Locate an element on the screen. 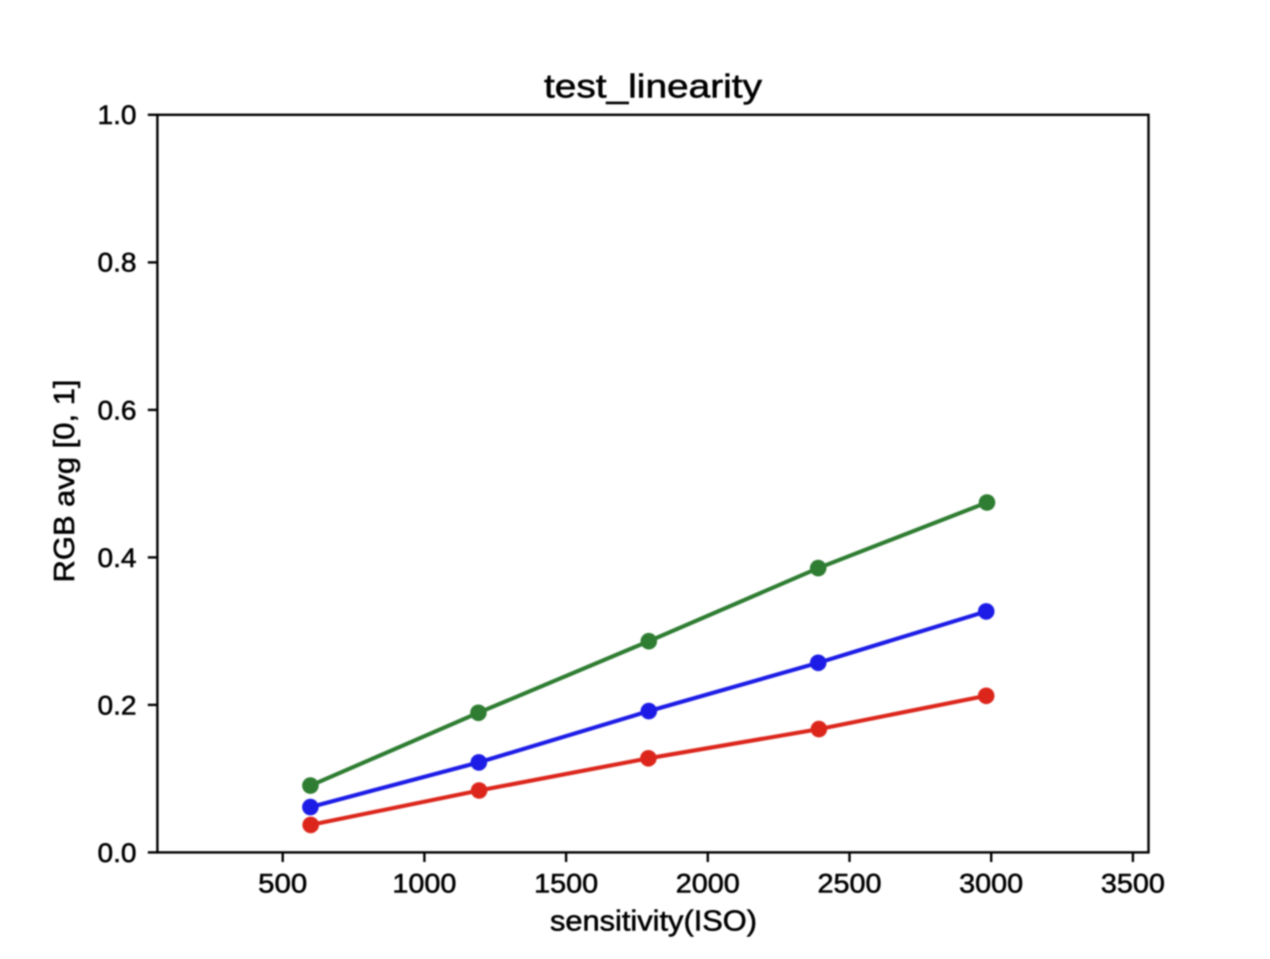  svg-text: 0.6 is located at coordinates (117, 410).